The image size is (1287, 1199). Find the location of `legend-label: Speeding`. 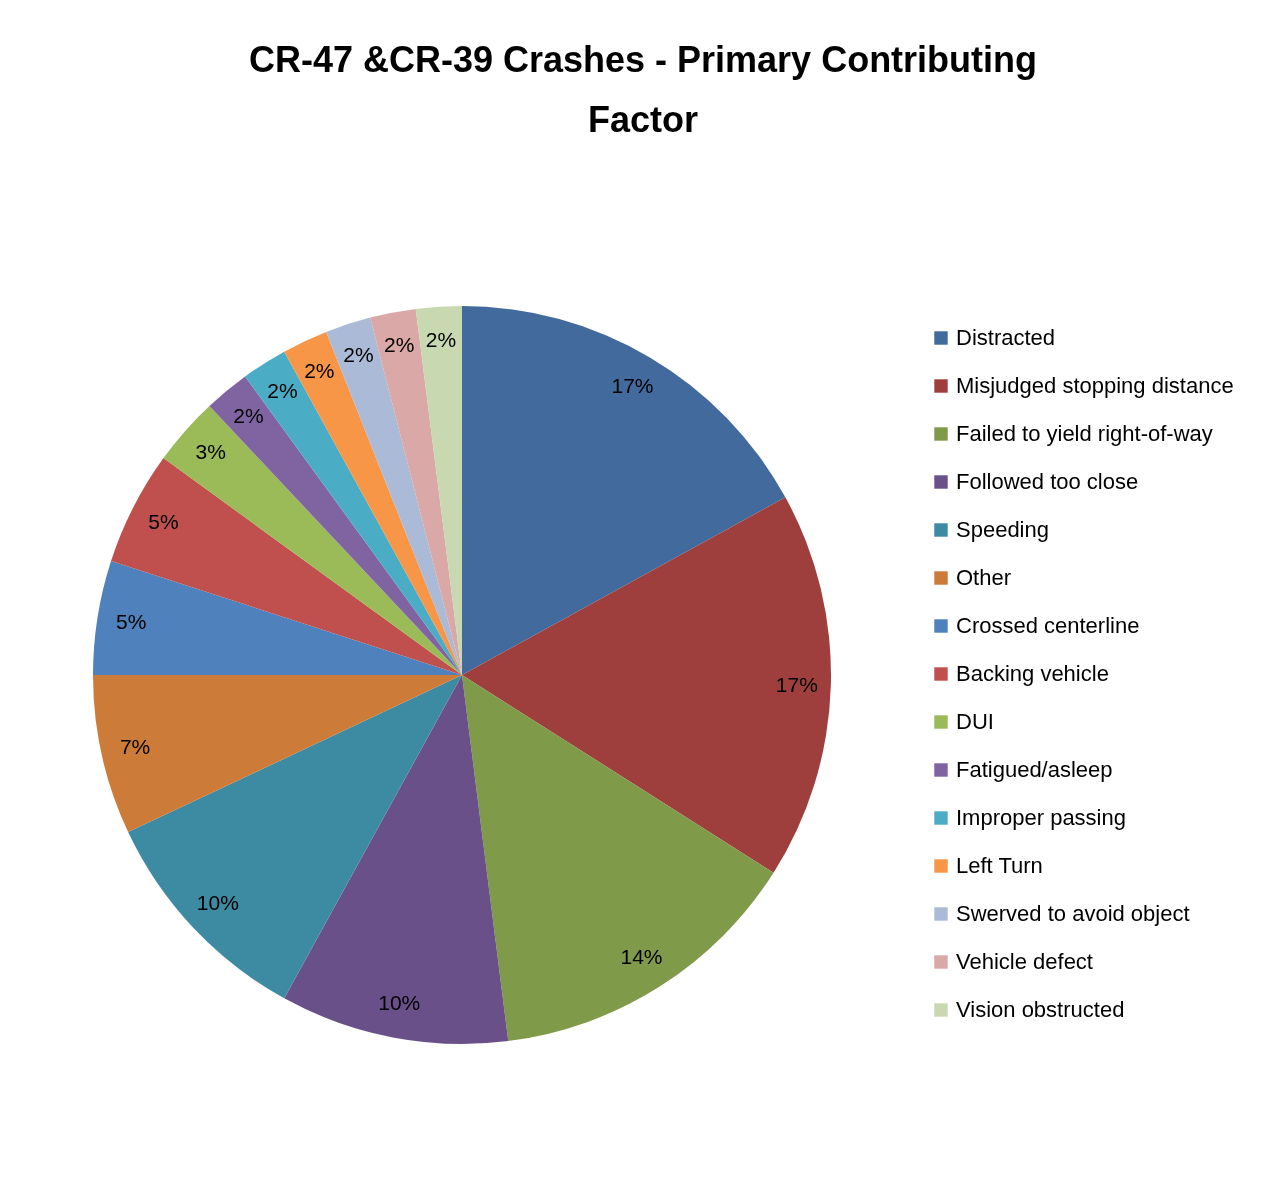

legend-label: Speeding is located at coordinates (1002, 529).